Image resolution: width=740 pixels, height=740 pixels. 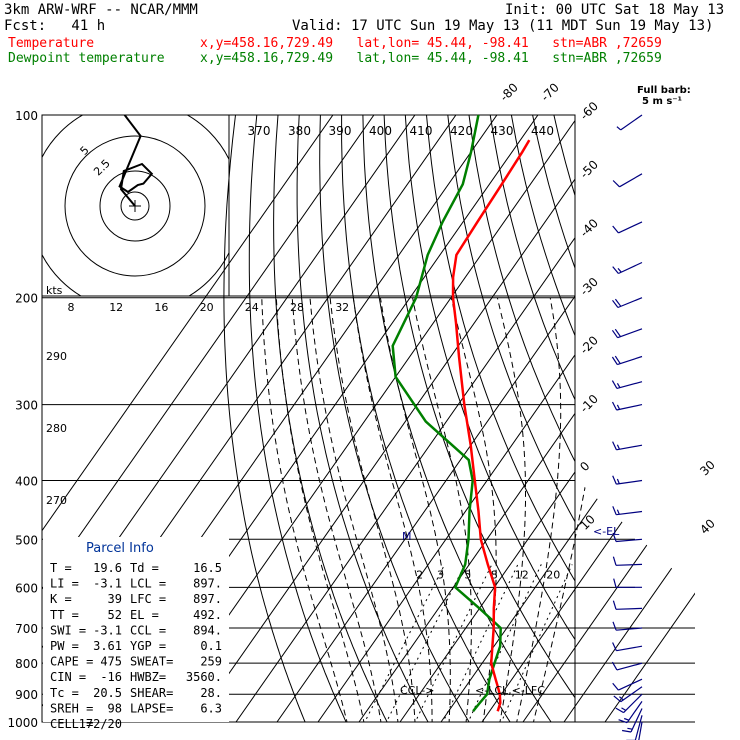 What do you see at coordinates (71, 708) in the screenshot?
I see `parcel-info-value: SREH =` at bounding box center [71, 708].